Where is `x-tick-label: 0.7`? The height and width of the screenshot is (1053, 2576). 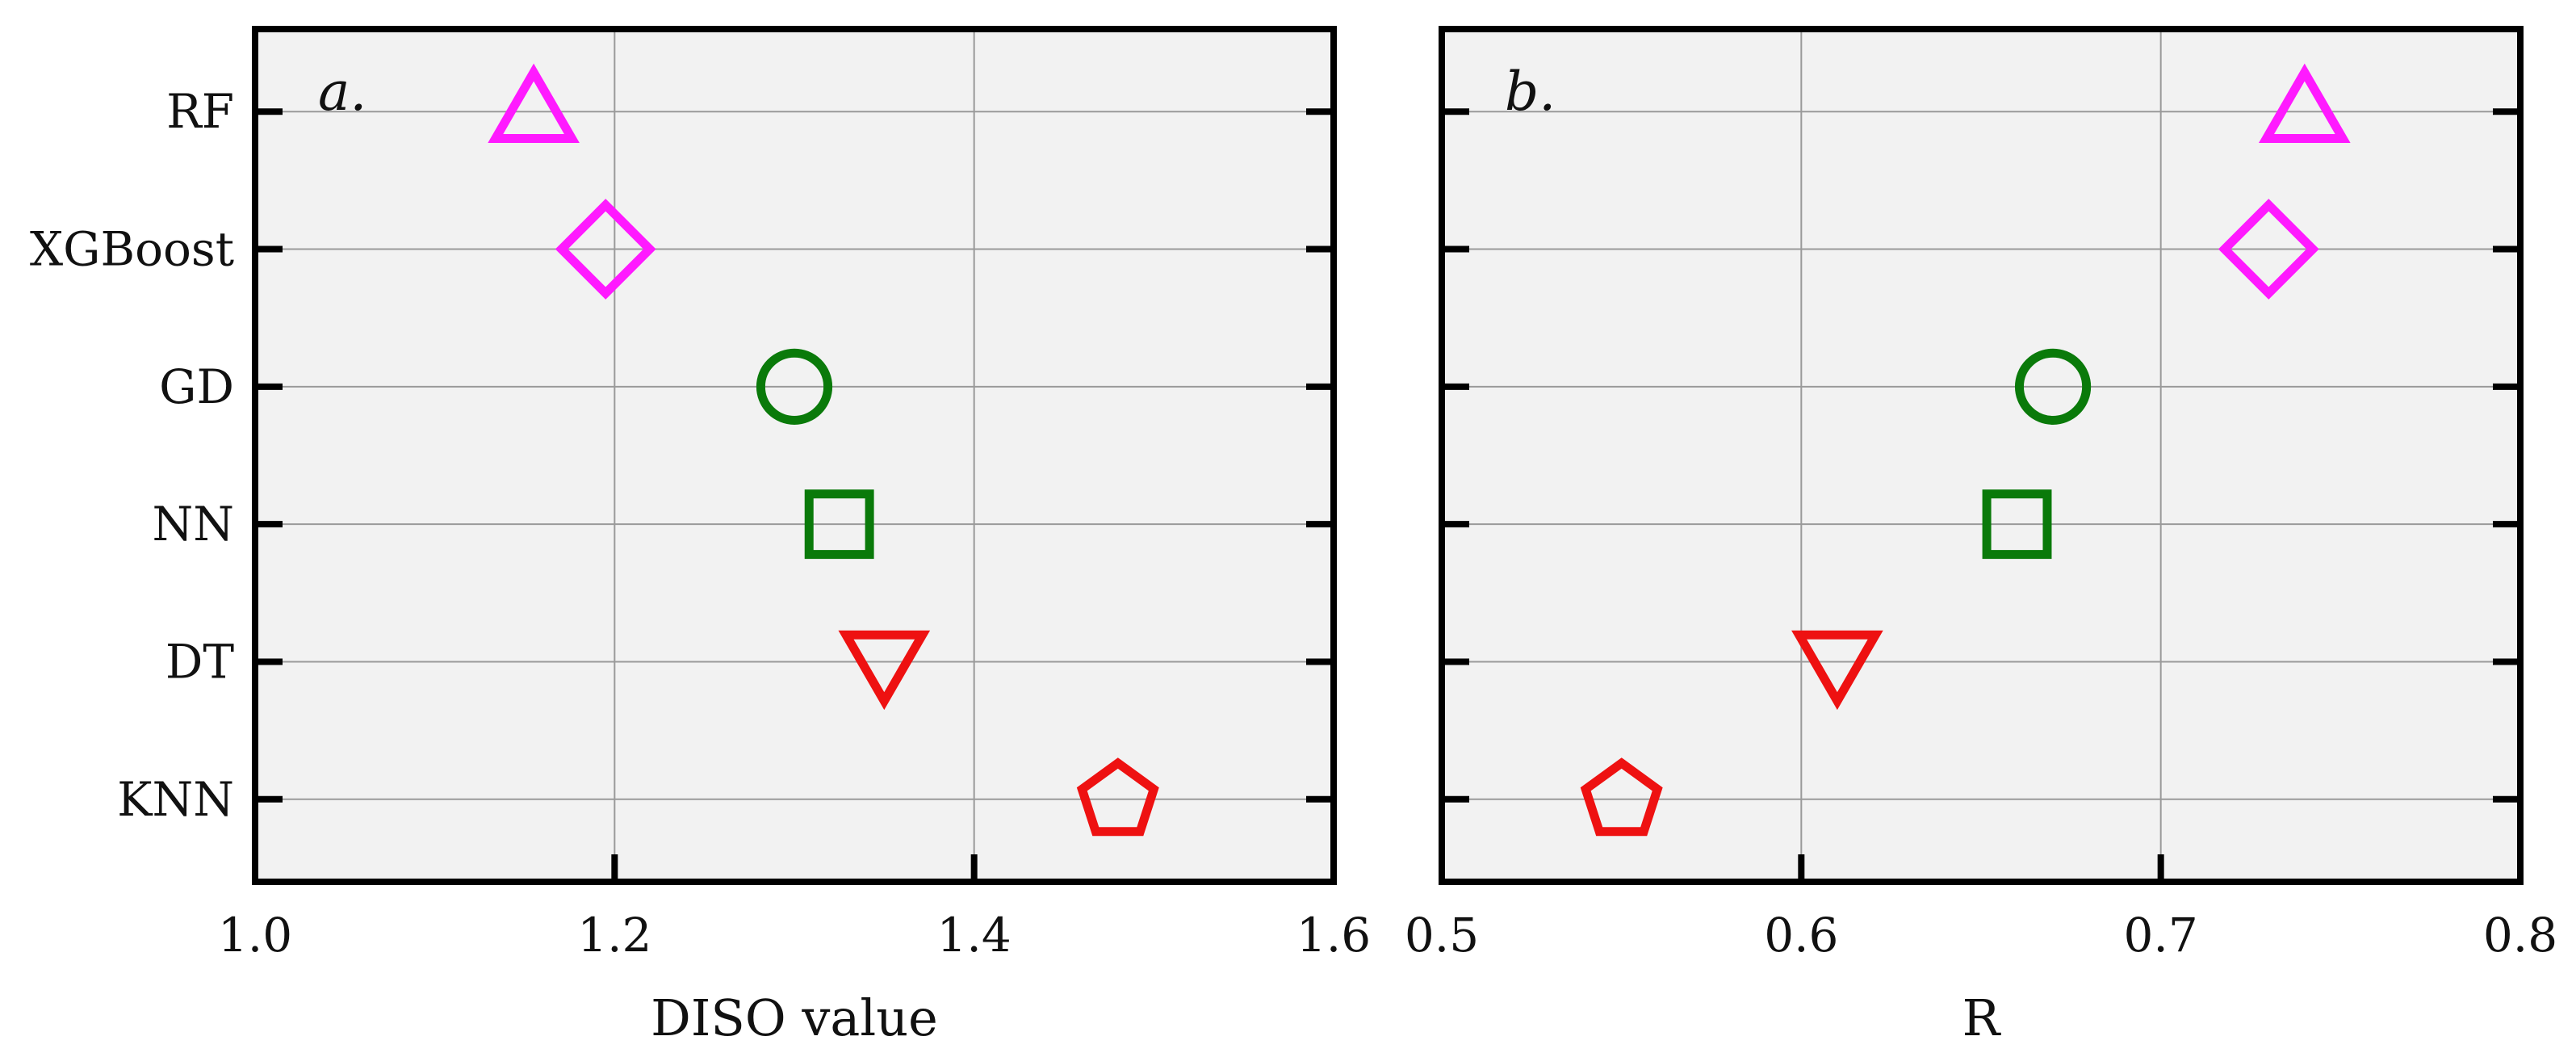 x-tick-label: 0.7 is located at coordinates (2161, 935).